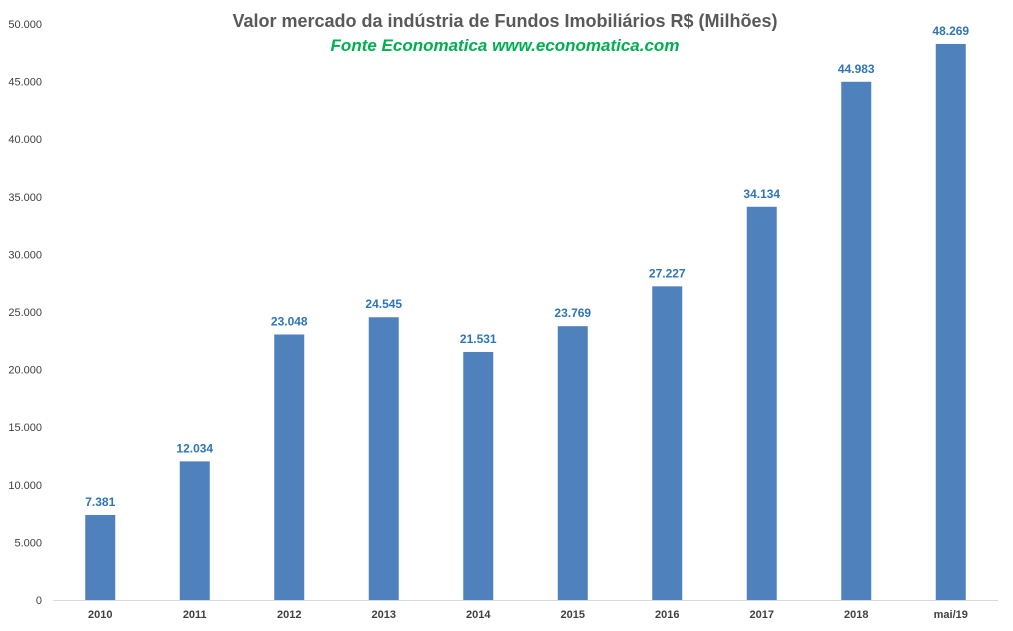  What do you see at coordinates (25, 428) in the screenshot?
I see `y-tick-label: 15.000` at bounding box center [25, 428].